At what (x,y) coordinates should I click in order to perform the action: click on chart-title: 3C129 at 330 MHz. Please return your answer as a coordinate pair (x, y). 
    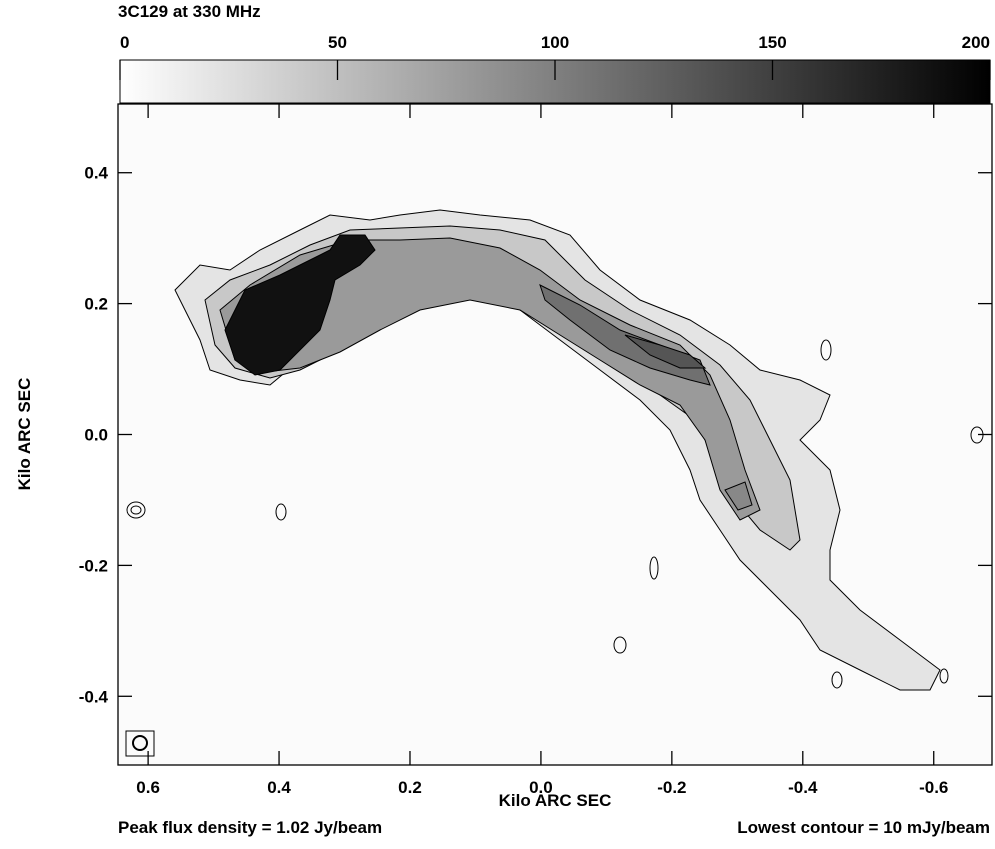
    Looking at the image, I should click on (189, 11).